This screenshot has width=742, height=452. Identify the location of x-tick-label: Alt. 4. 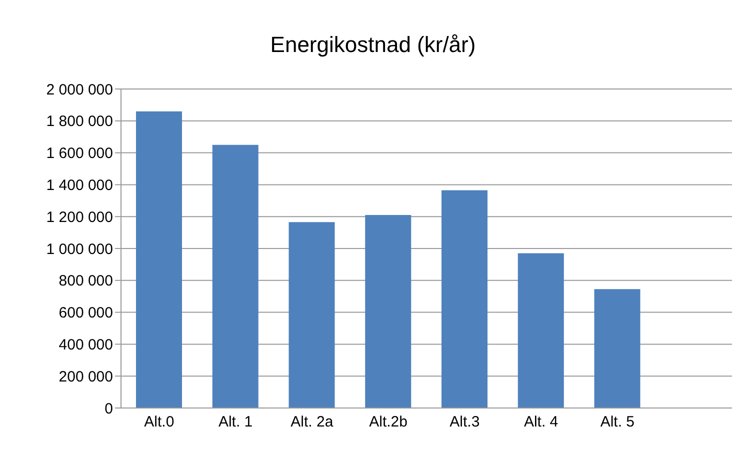
(541, 422).